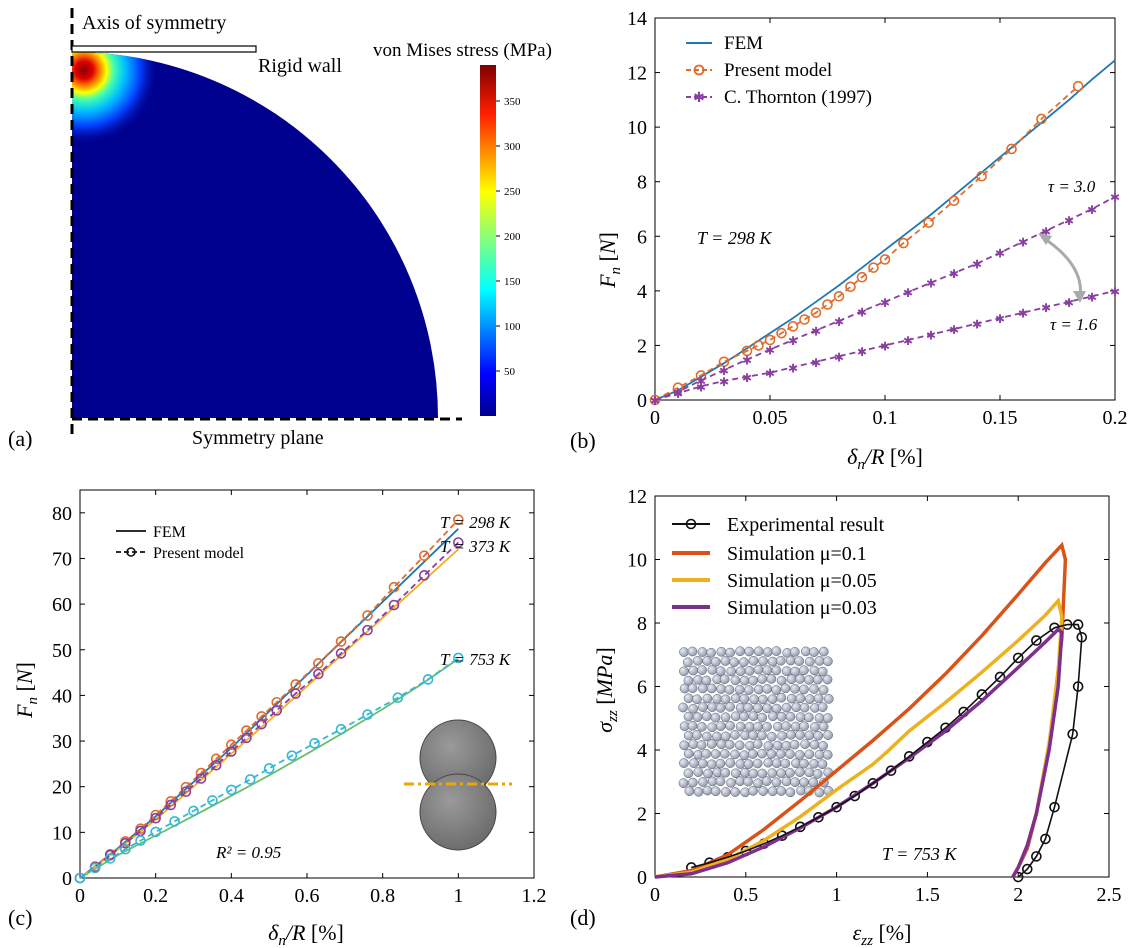  I want to click on legend-d-exp: Experimental result, so click(806, 525).